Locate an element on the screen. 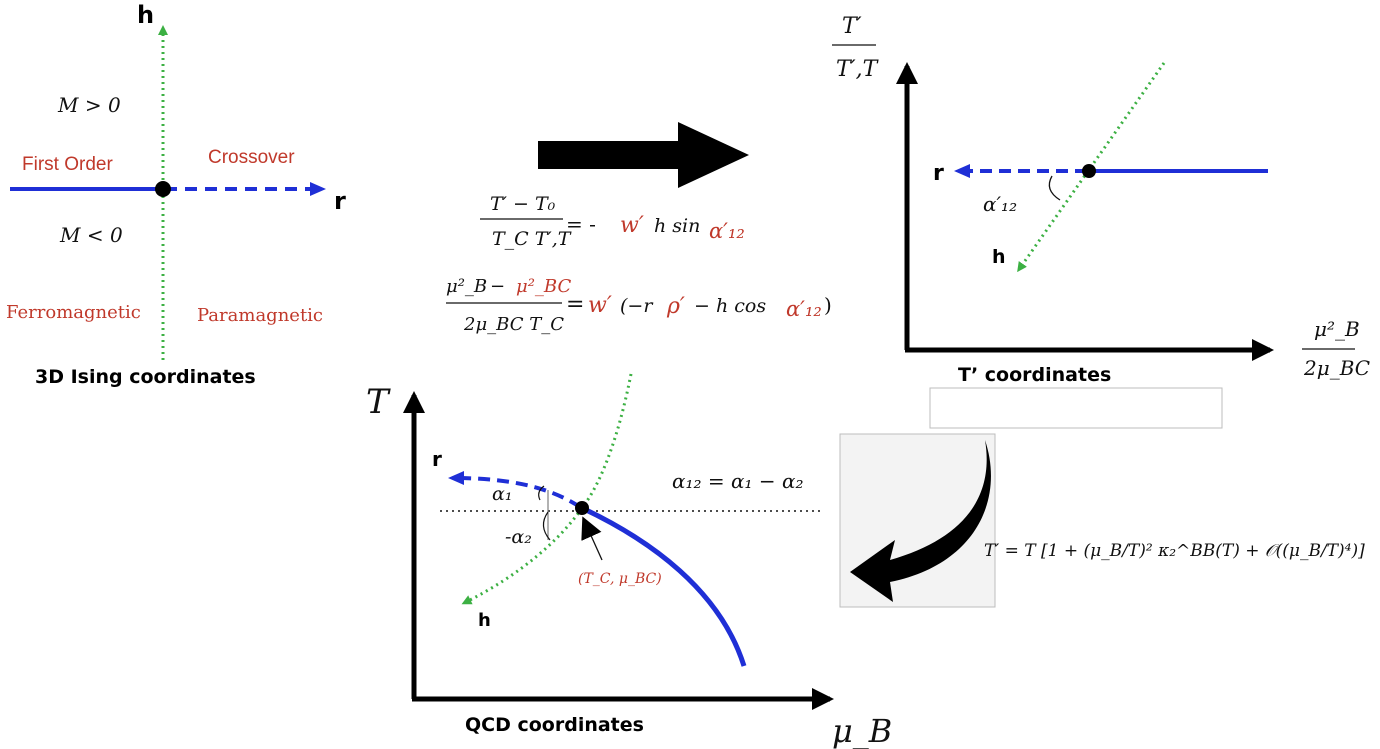  qcd-alpha1-arc is located at coordinates (541, 493).